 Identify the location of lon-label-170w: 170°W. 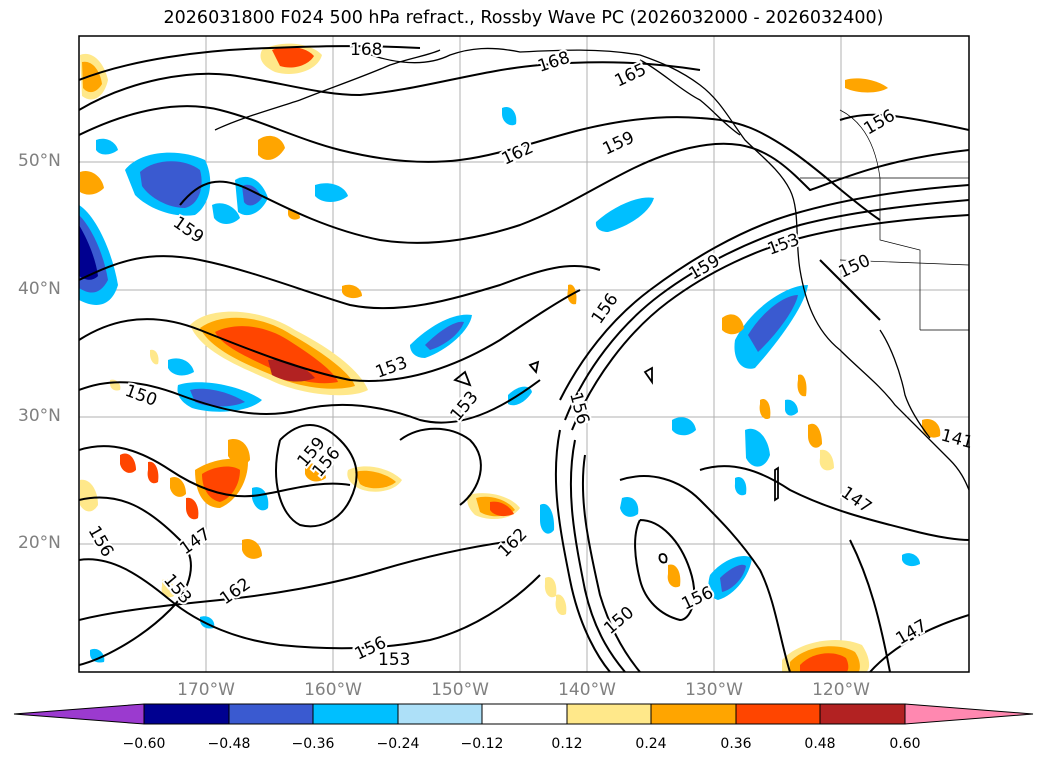
(206, 690).